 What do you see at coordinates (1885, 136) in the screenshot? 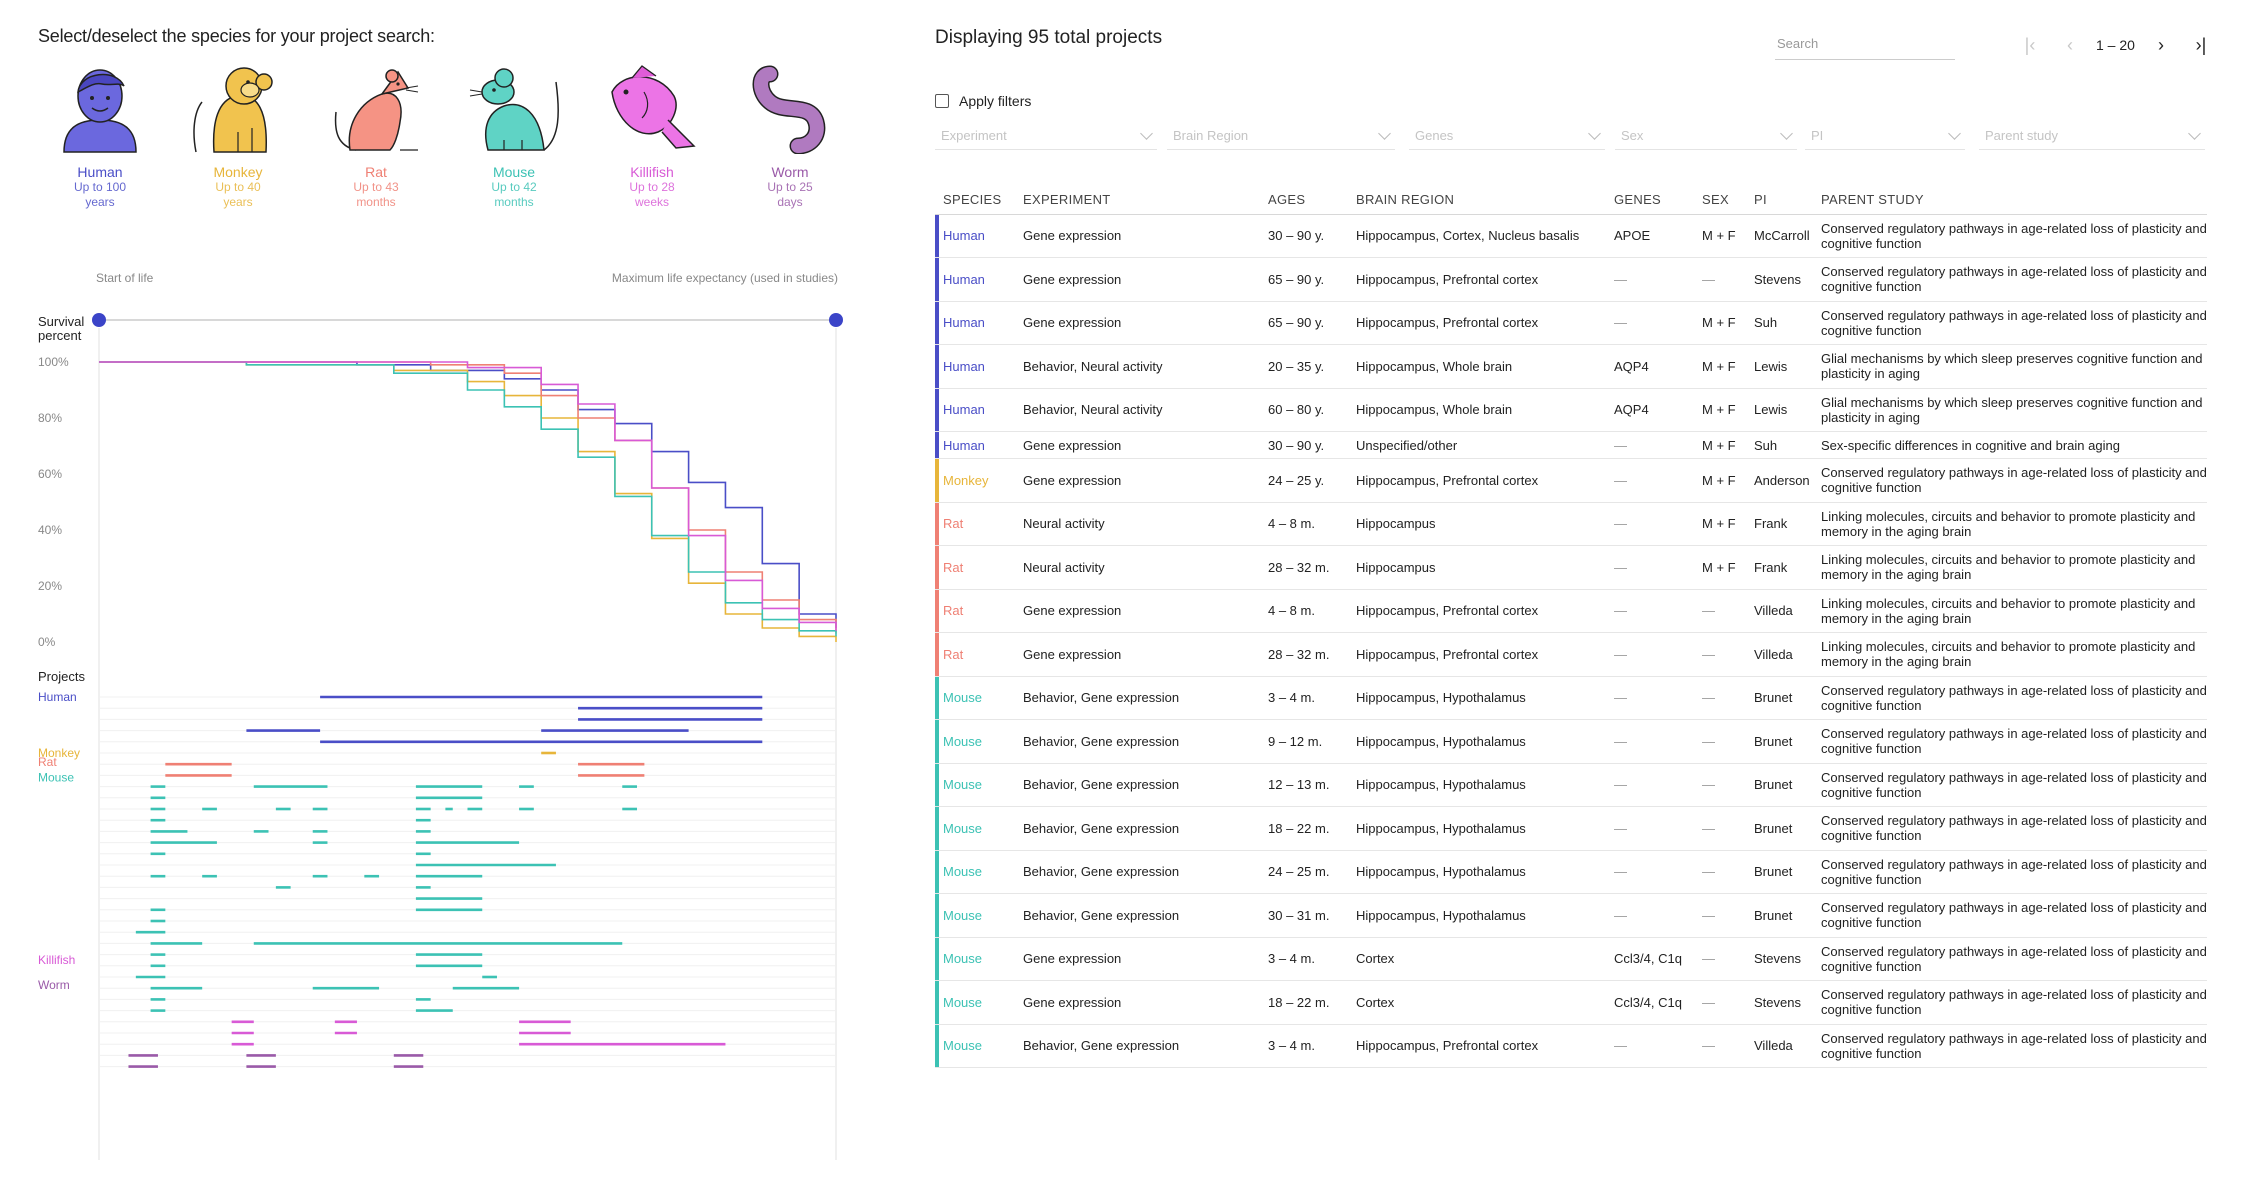
I see `filter-pi: PI` at bounding box center [1885, 136].